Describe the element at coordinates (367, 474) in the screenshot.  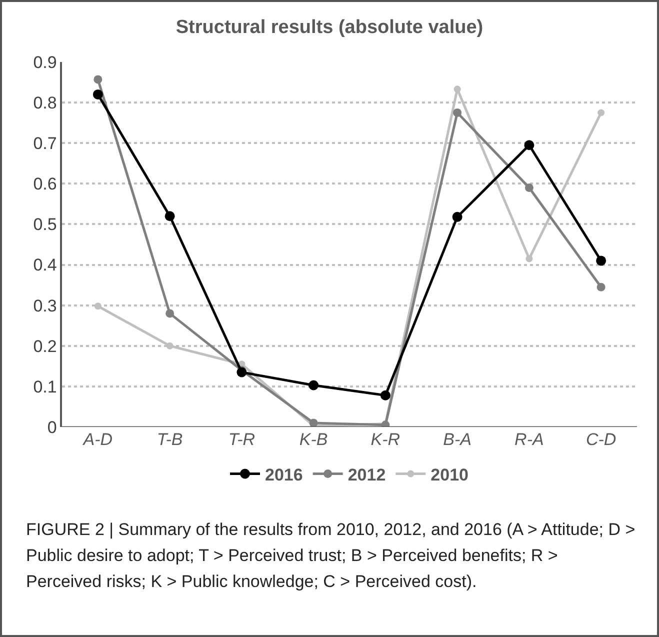
I see `legend-label: 2012` at that location.